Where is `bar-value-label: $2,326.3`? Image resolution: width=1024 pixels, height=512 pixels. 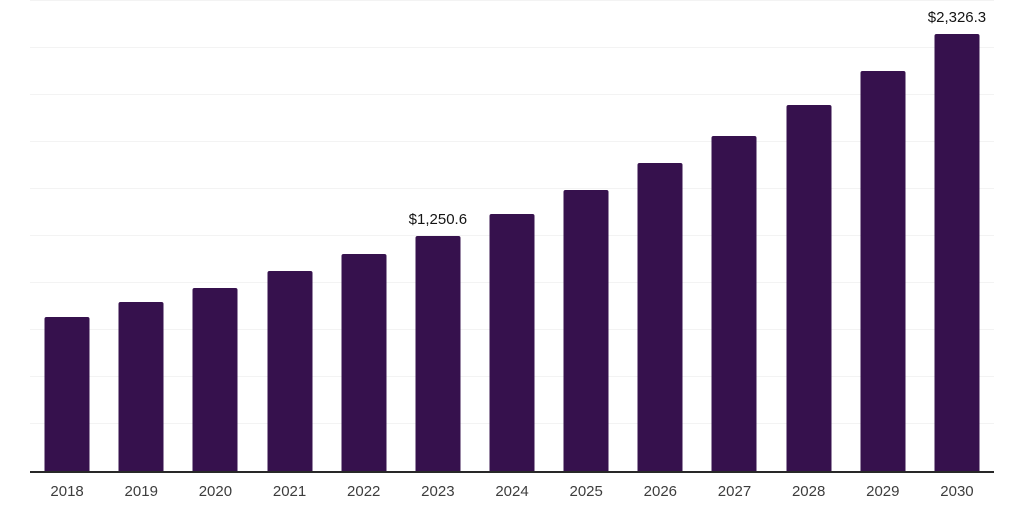 bar-value-label: $2,326.3 is located at coordinates (957, 17).